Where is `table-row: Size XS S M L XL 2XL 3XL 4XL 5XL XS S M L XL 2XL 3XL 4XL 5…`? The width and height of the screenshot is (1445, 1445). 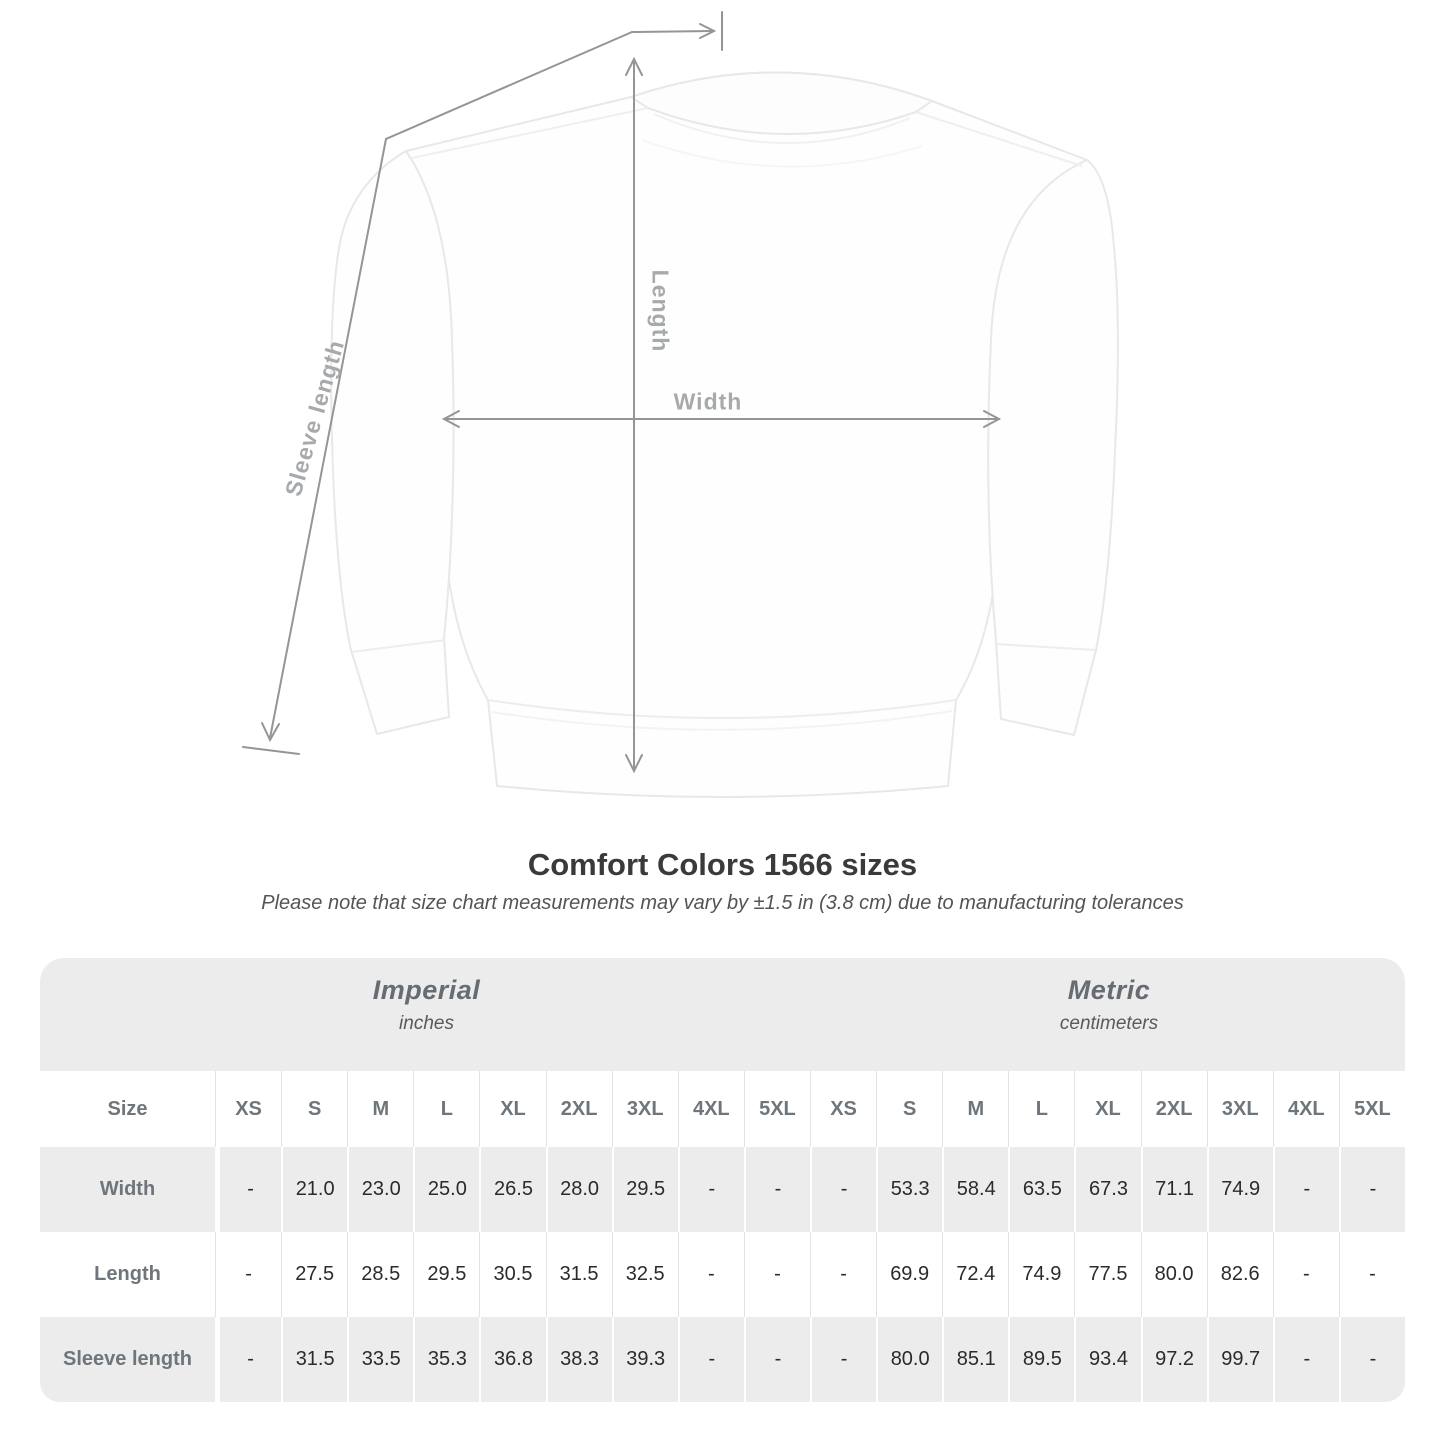
table-row: Size XS S M L XL 2XL 3XL 4XL 5XL XS S M L XL 2XL 3XL 4XL 5… is located at coordinates (722, 1109).